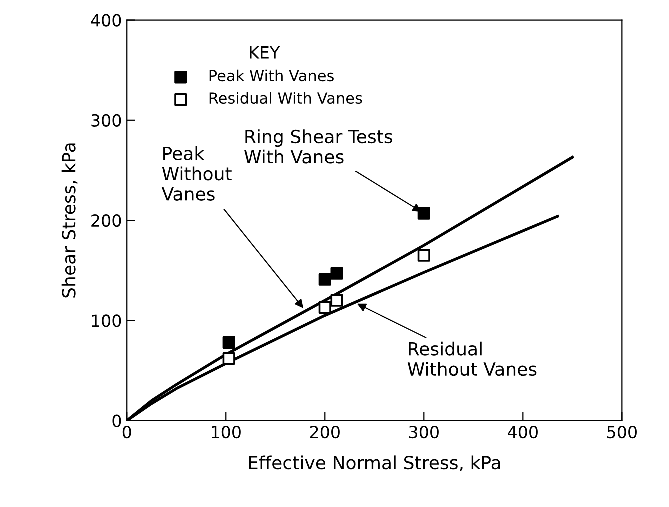 The height and width of the screenshot is (507, 669). Describe the element at coordinates (374, 464) in the screenshot. I see `x-axis-title: Effective Normal Stress, kPa` at that location.